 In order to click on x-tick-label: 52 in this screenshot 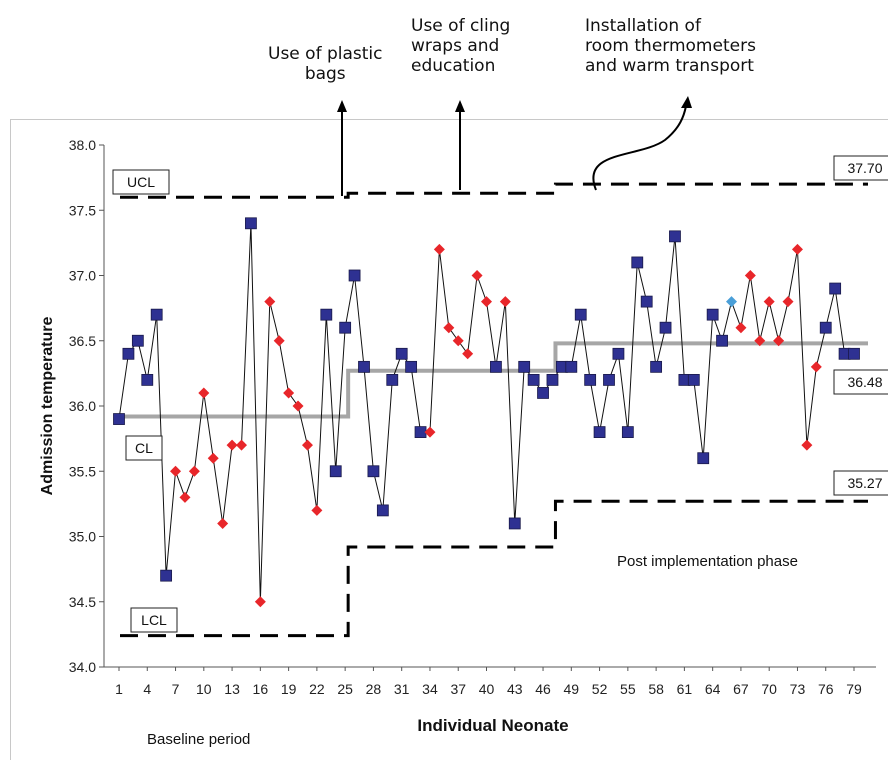, I will do `click(600, 689)`.